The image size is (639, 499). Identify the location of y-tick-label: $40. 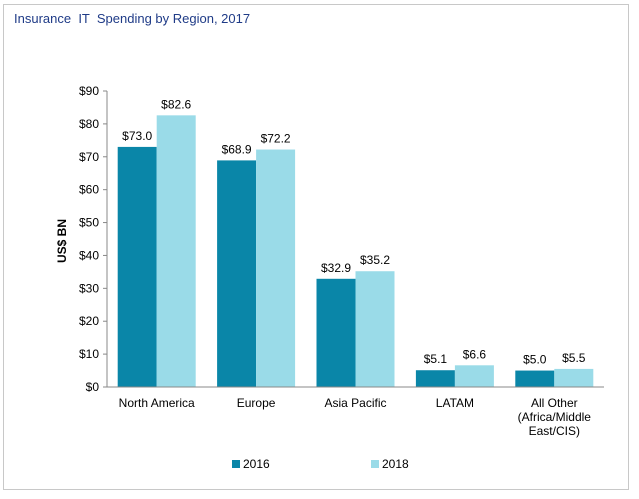
(89, 255).